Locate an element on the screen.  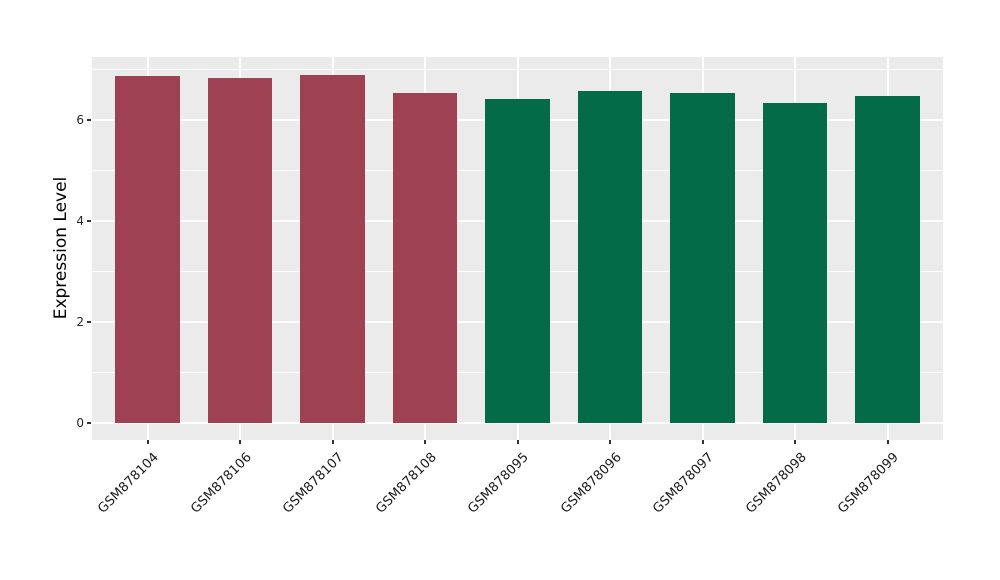
x-tick-label: GSM878096 is located at coordinates (591, 483).